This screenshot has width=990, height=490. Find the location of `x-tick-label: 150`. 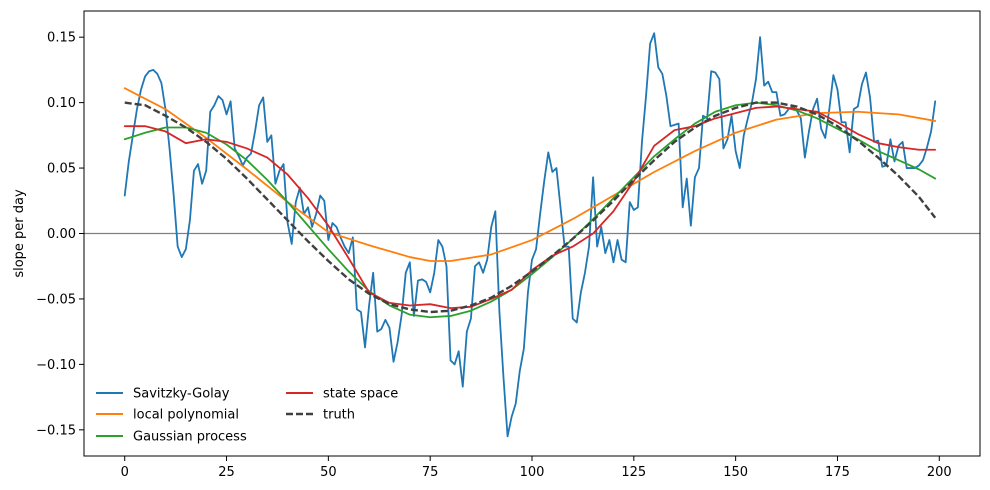

x-tick-label: 150 is located at coordinates (735, 472).